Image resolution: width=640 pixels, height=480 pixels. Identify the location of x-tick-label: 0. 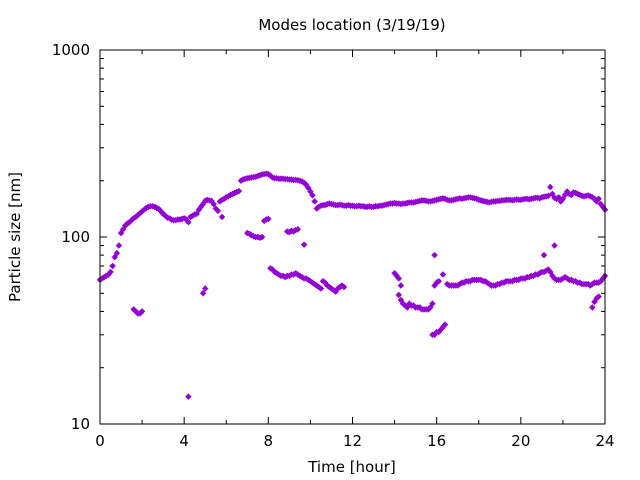
(100, 441).